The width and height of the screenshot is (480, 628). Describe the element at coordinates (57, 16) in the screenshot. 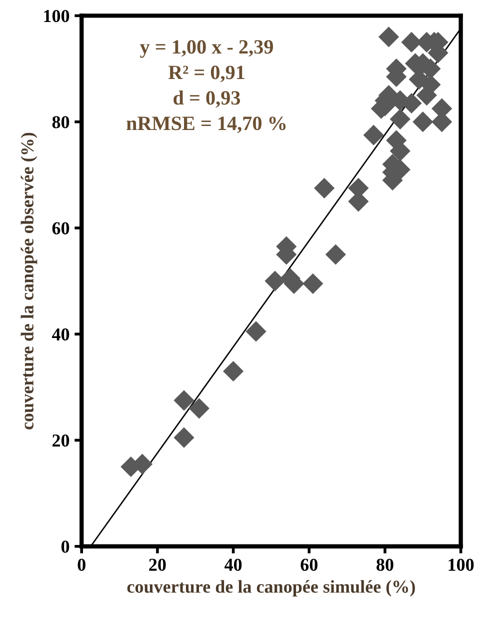

I see `y-tick-label: 100` at that location.